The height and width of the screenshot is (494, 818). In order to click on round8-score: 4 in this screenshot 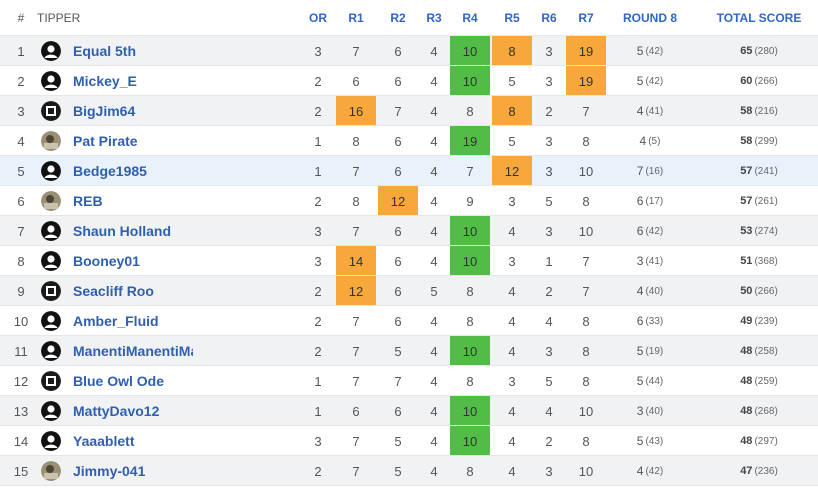, I will do `click(643, 141)`.